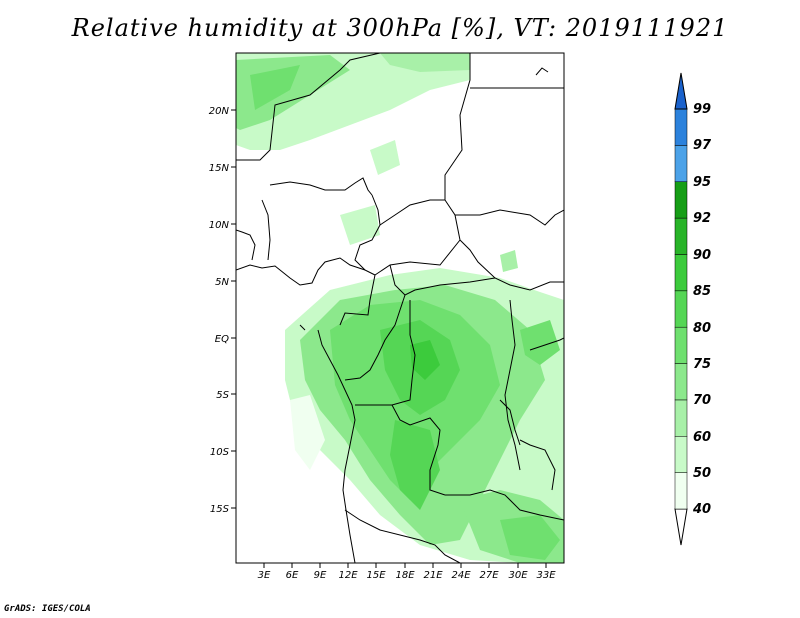  I want to click on lon-label: 15E, so click(376, 575).